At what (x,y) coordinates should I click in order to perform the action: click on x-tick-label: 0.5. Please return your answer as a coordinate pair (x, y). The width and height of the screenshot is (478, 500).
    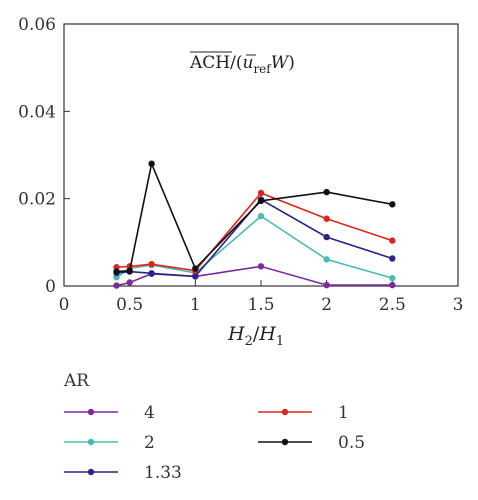
    Looking at the image, I should click on (129, 305).